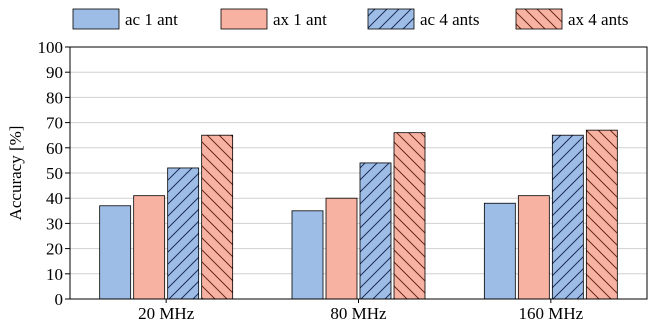 The image size is (649, 325). Describe the element at coordinates (54, 274) in the screenshot. I see `y-tick-label: 10` at that location.